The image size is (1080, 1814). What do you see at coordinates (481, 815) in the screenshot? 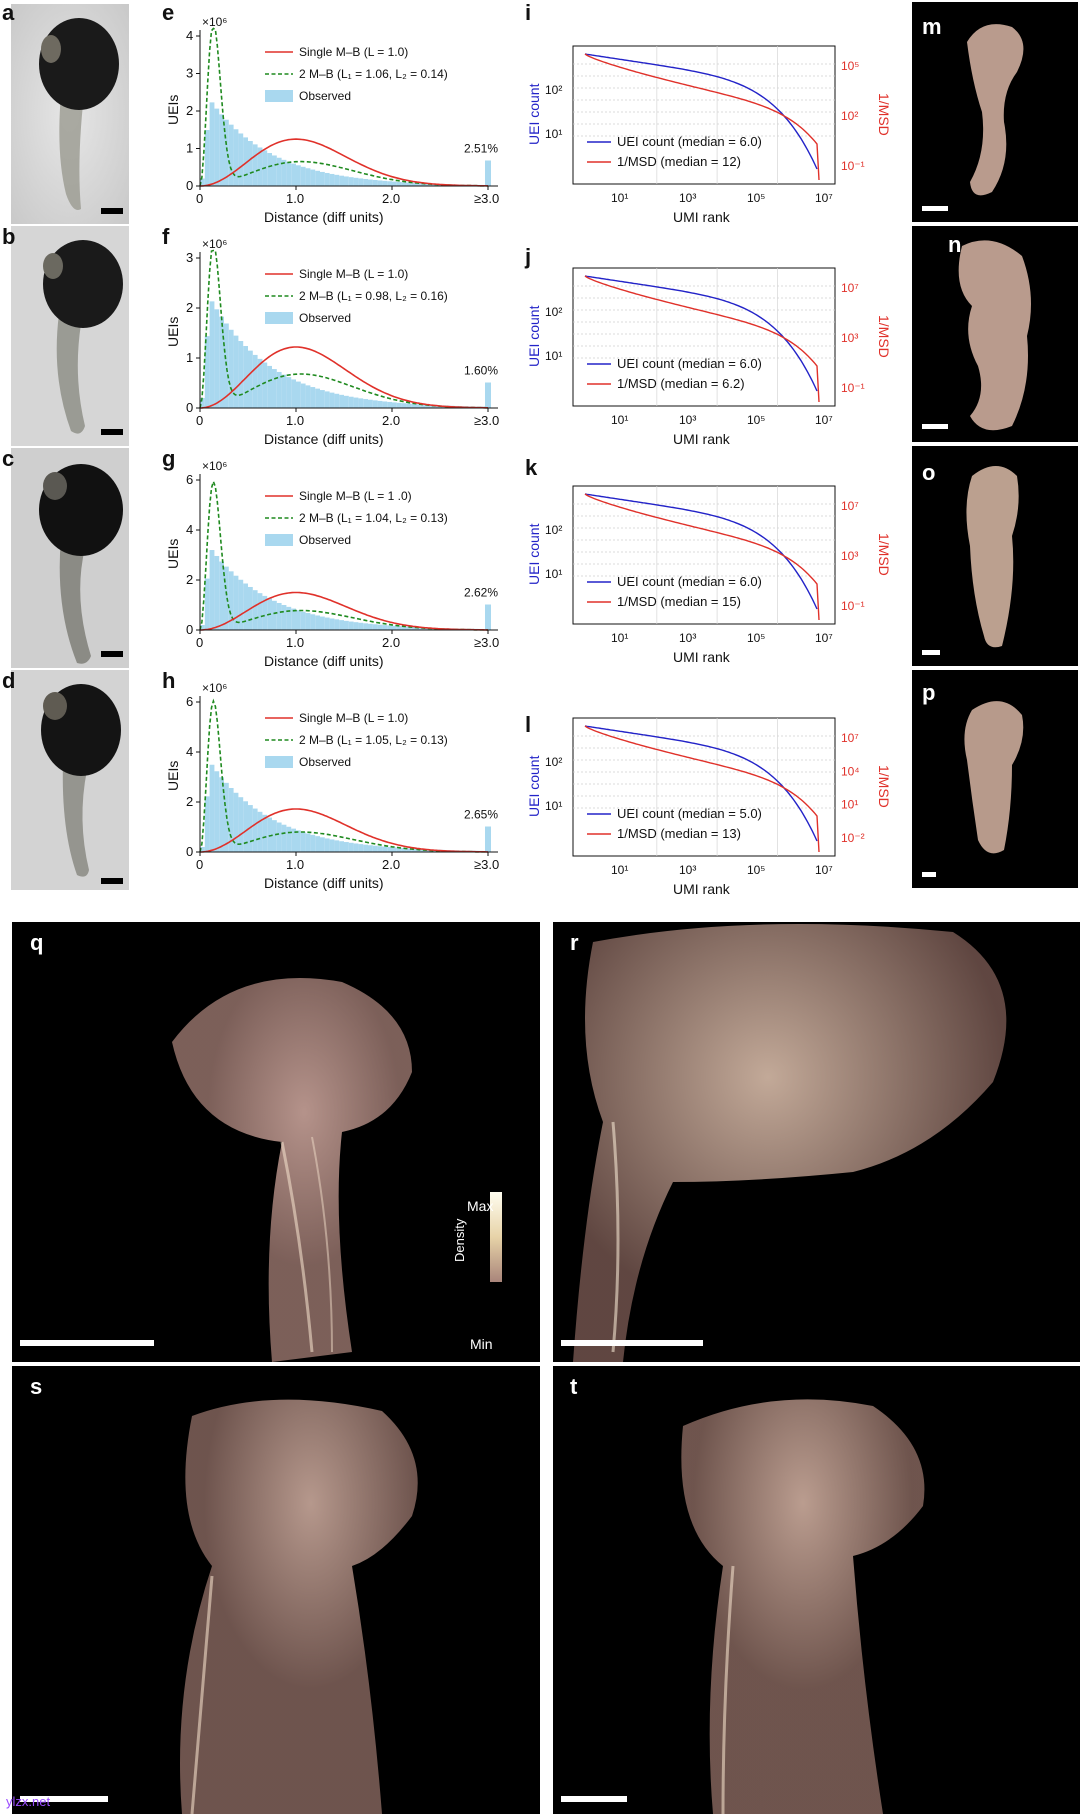
I see `overflow-percentage: 2.65%` at bounding box center [481, 815].